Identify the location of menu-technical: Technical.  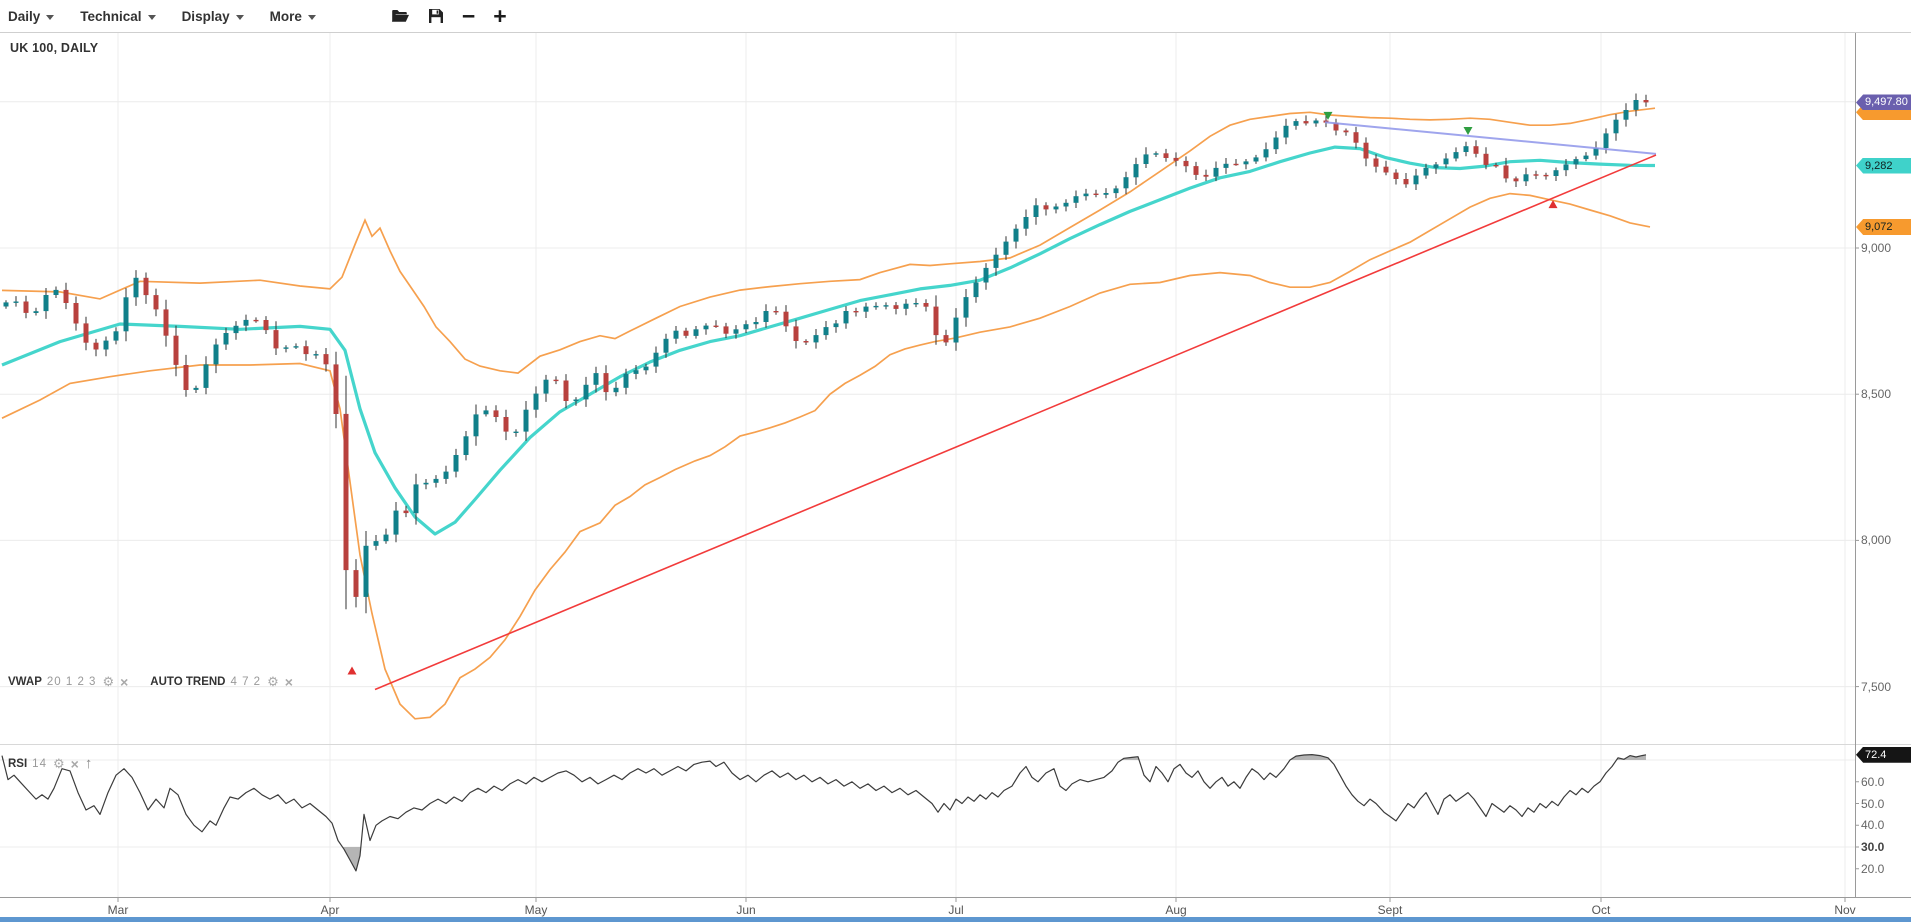
(118, 16).